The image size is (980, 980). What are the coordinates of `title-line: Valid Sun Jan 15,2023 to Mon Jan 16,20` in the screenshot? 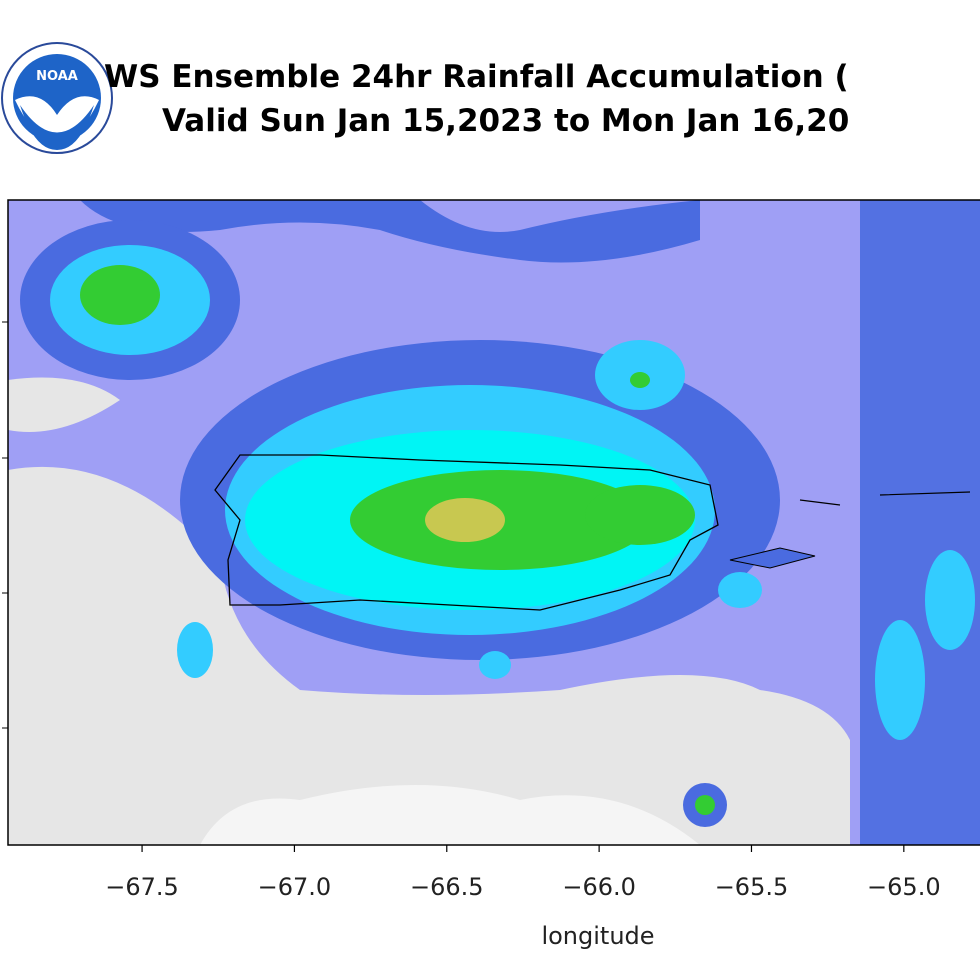 It's located at (505, 121).